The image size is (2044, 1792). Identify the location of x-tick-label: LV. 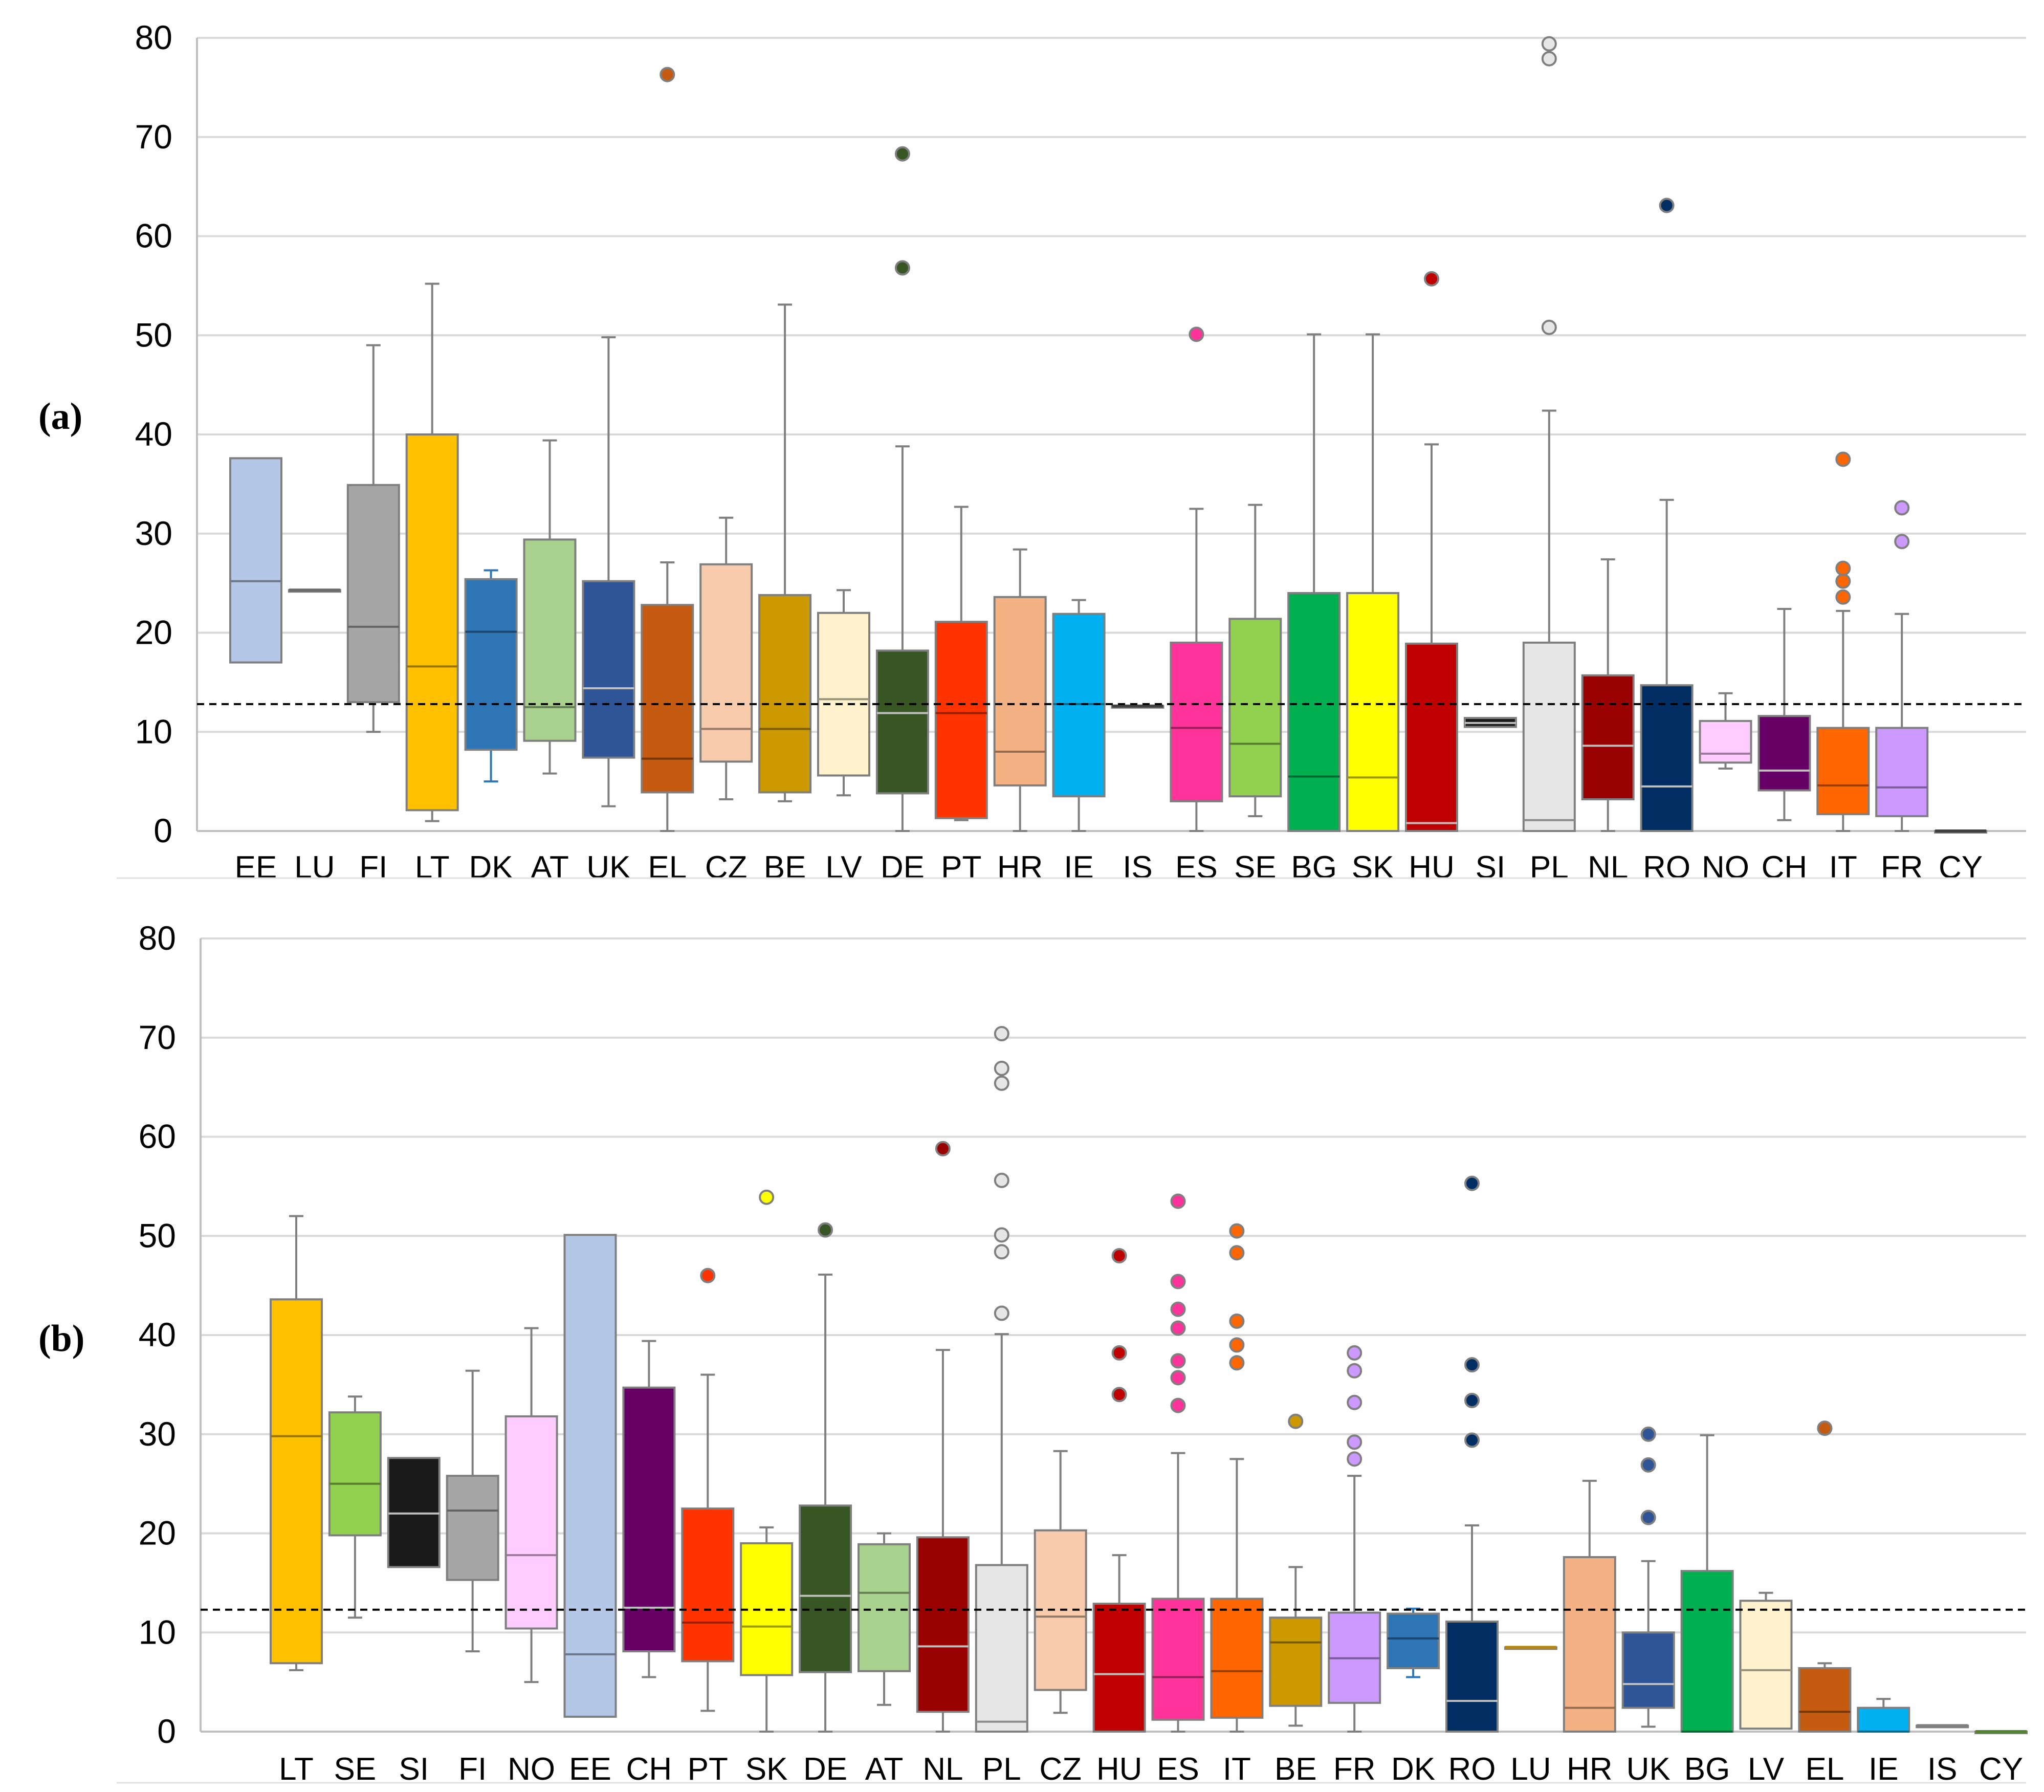
(1766, 1769).